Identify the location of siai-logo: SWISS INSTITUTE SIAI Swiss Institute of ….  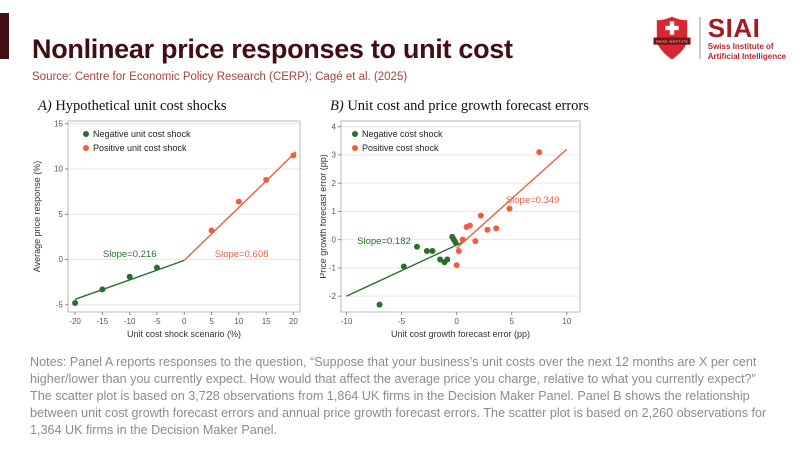
(719, 38).